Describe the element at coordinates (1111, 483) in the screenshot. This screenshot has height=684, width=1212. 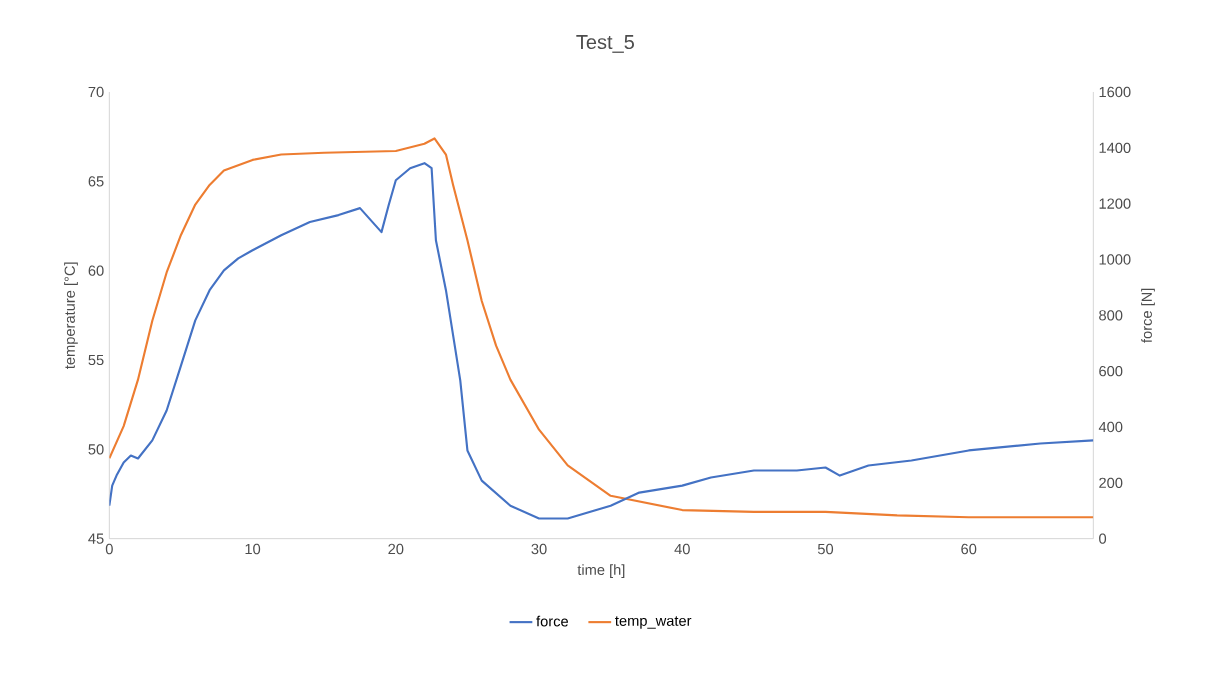
I see `y2-tick-label: 200` at that location.